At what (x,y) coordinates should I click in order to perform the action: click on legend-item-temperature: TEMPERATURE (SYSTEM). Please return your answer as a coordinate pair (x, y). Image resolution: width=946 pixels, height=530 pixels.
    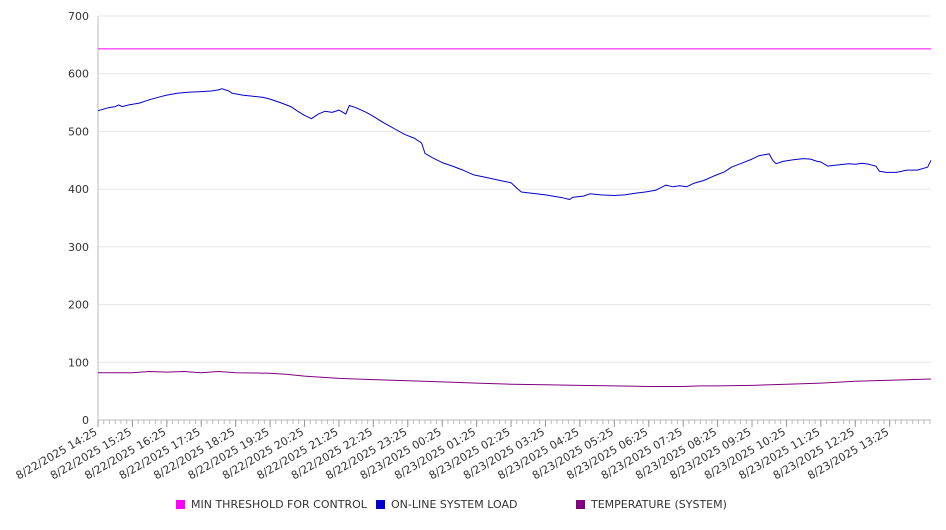
    Looking at the image, I should click on (651, 504).